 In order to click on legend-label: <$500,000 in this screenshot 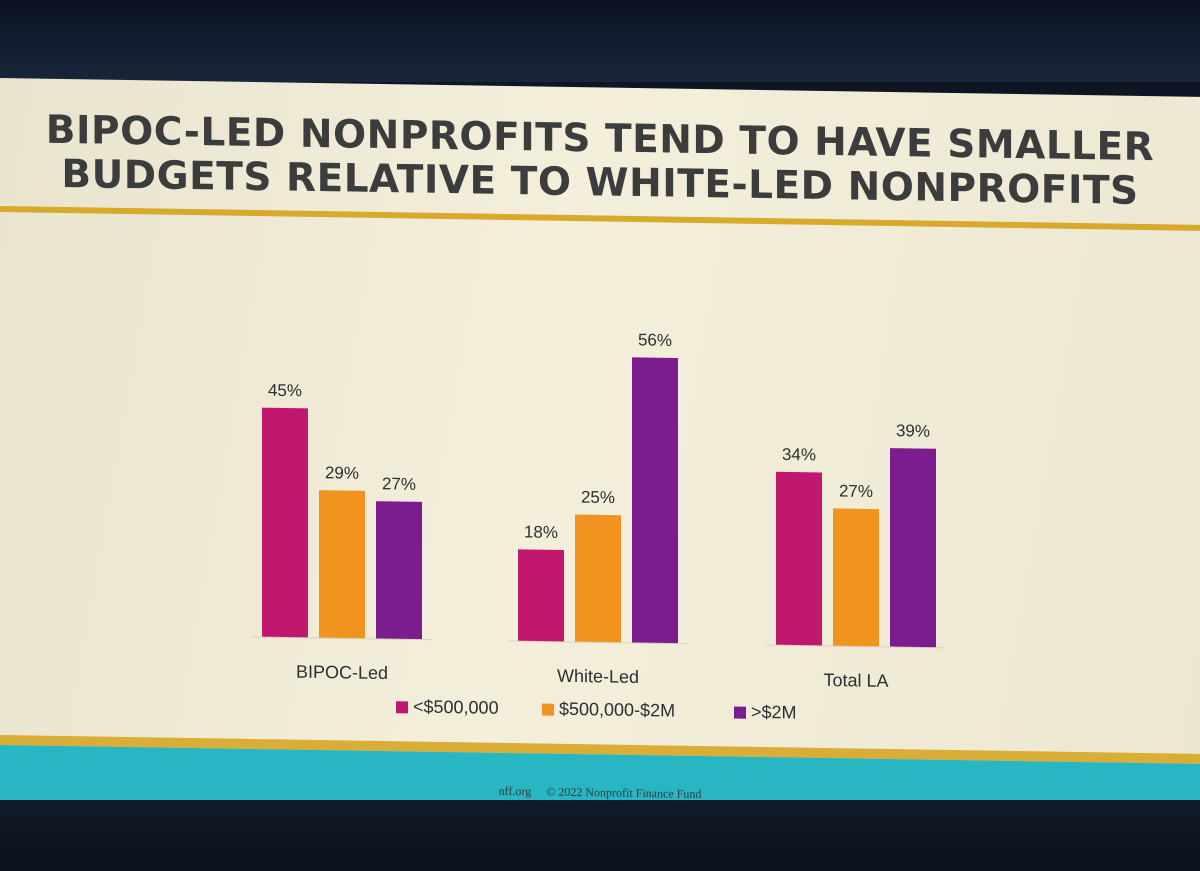, I will do `click(456, 706)`.